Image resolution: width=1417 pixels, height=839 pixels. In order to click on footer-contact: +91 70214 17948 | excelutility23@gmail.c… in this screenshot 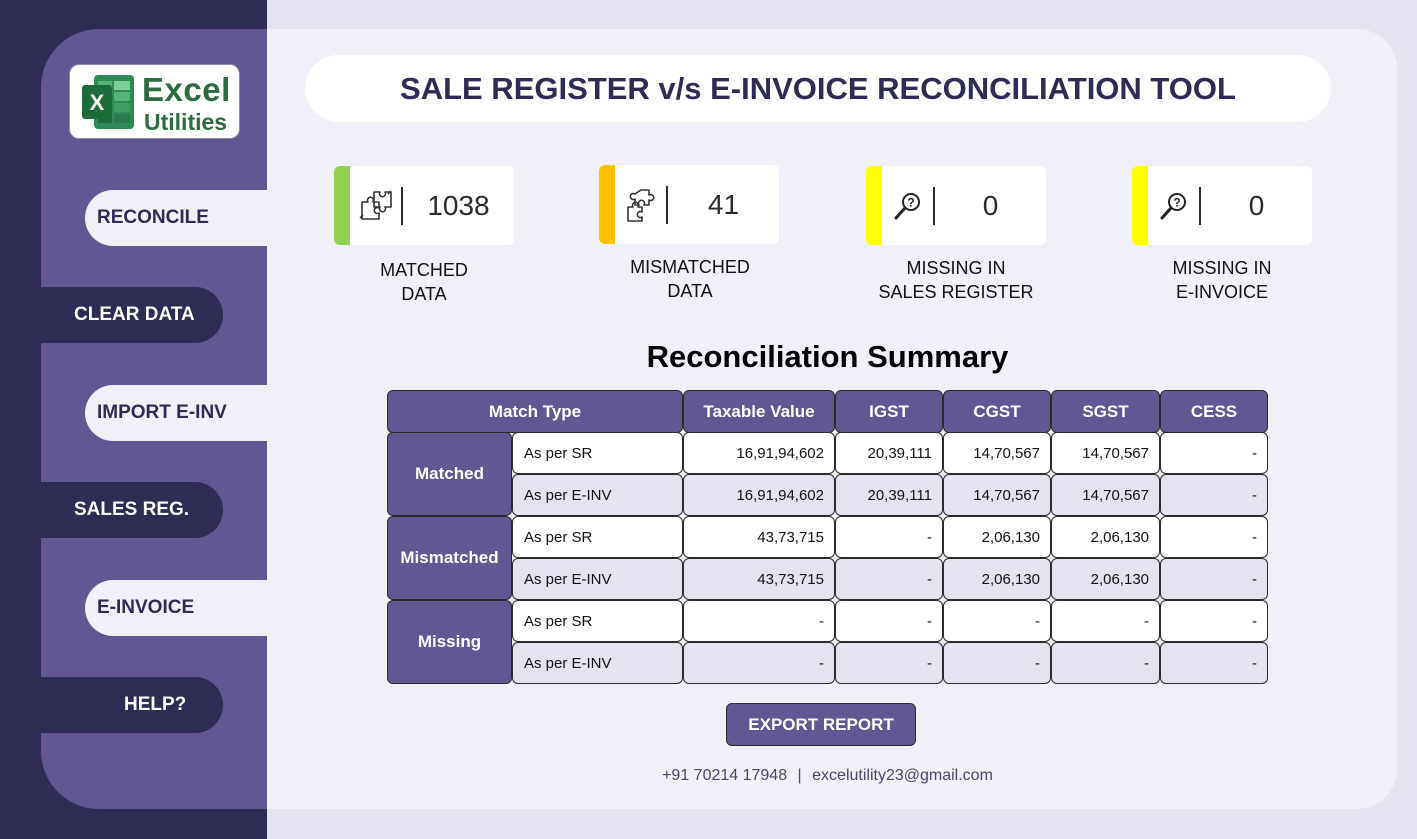, I will do `click(827, 776)`.